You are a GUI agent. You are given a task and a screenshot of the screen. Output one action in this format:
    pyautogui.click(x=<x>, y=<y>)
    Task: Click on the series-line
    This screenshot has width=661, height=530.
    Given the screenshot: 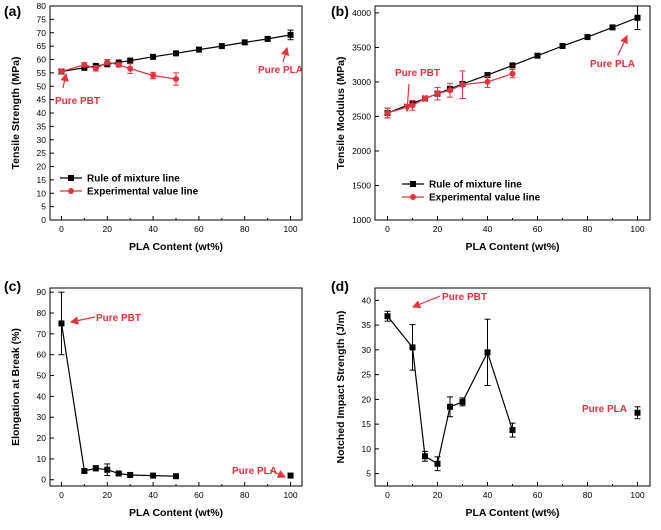 What is the action you would take?
    pyautogui.click(x=118, y=400)
    